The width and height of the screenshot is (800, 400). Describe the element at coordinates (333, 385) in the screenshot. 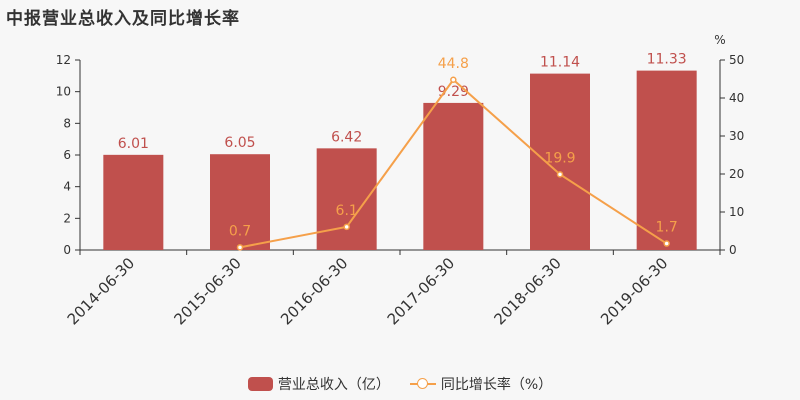

I see `legend-revenue-label: 营业总收入（亿）` at that location.